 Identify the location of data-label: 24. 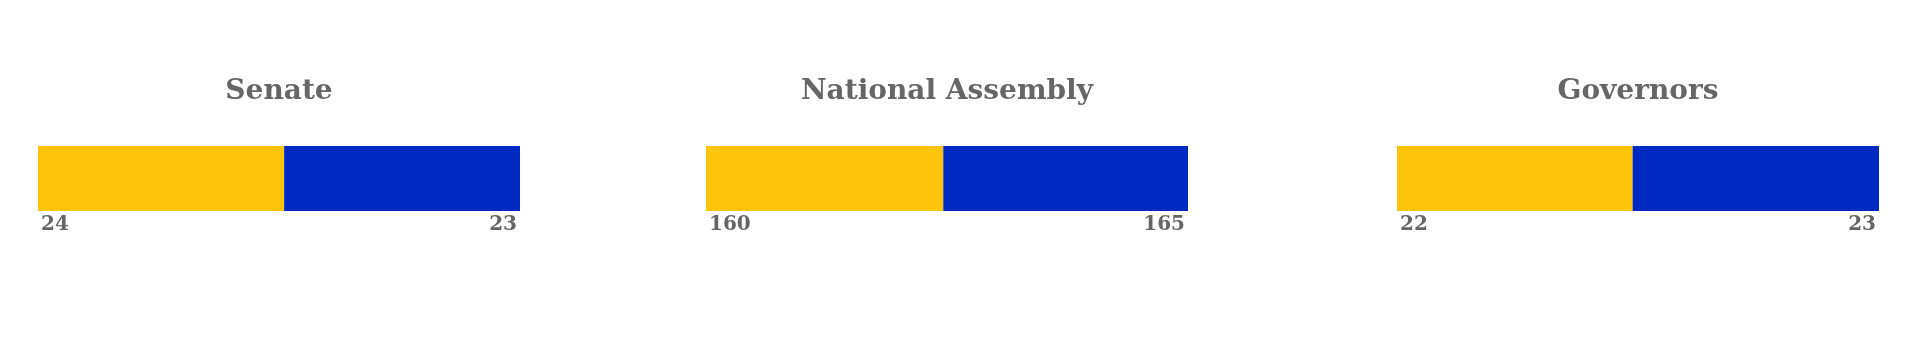
(55, 223).